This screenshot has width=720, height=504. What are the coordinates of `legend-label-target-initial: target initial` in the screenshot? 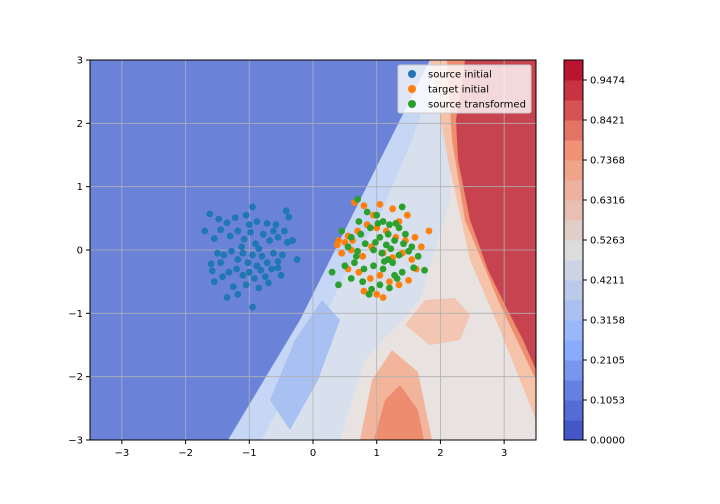 It's located at (458, 90).